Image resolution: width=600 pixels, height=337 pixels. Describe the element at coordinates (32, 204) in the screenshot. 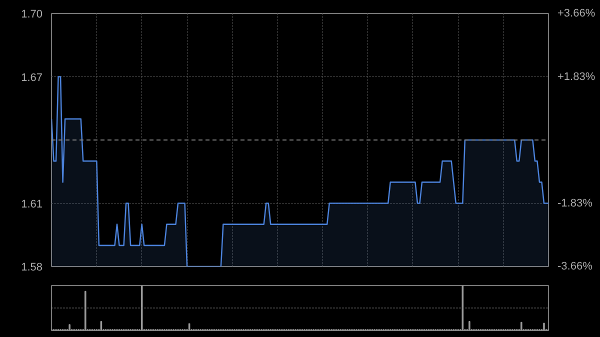

I see `y-tick-label: 1.61` at that location.